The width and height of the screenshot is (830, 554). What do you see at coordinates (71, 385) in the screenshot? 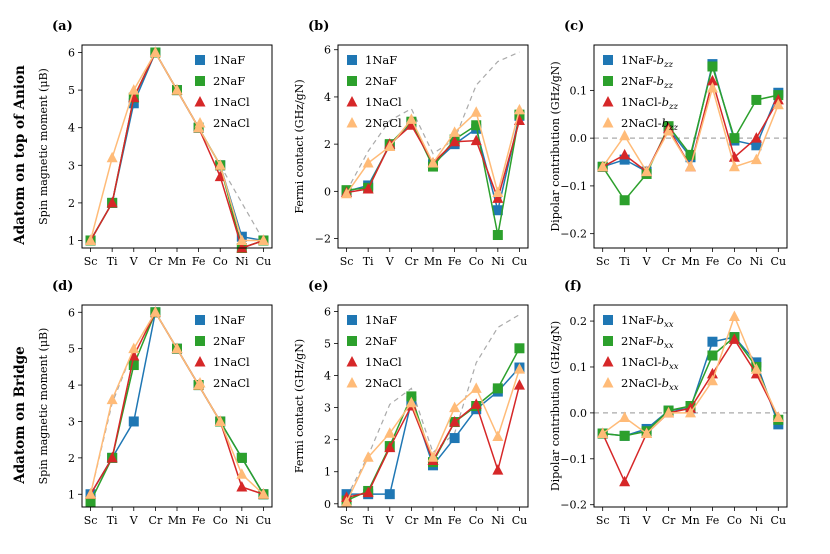
I see `y-tick-label: 4` at bounding box center [71, 385].